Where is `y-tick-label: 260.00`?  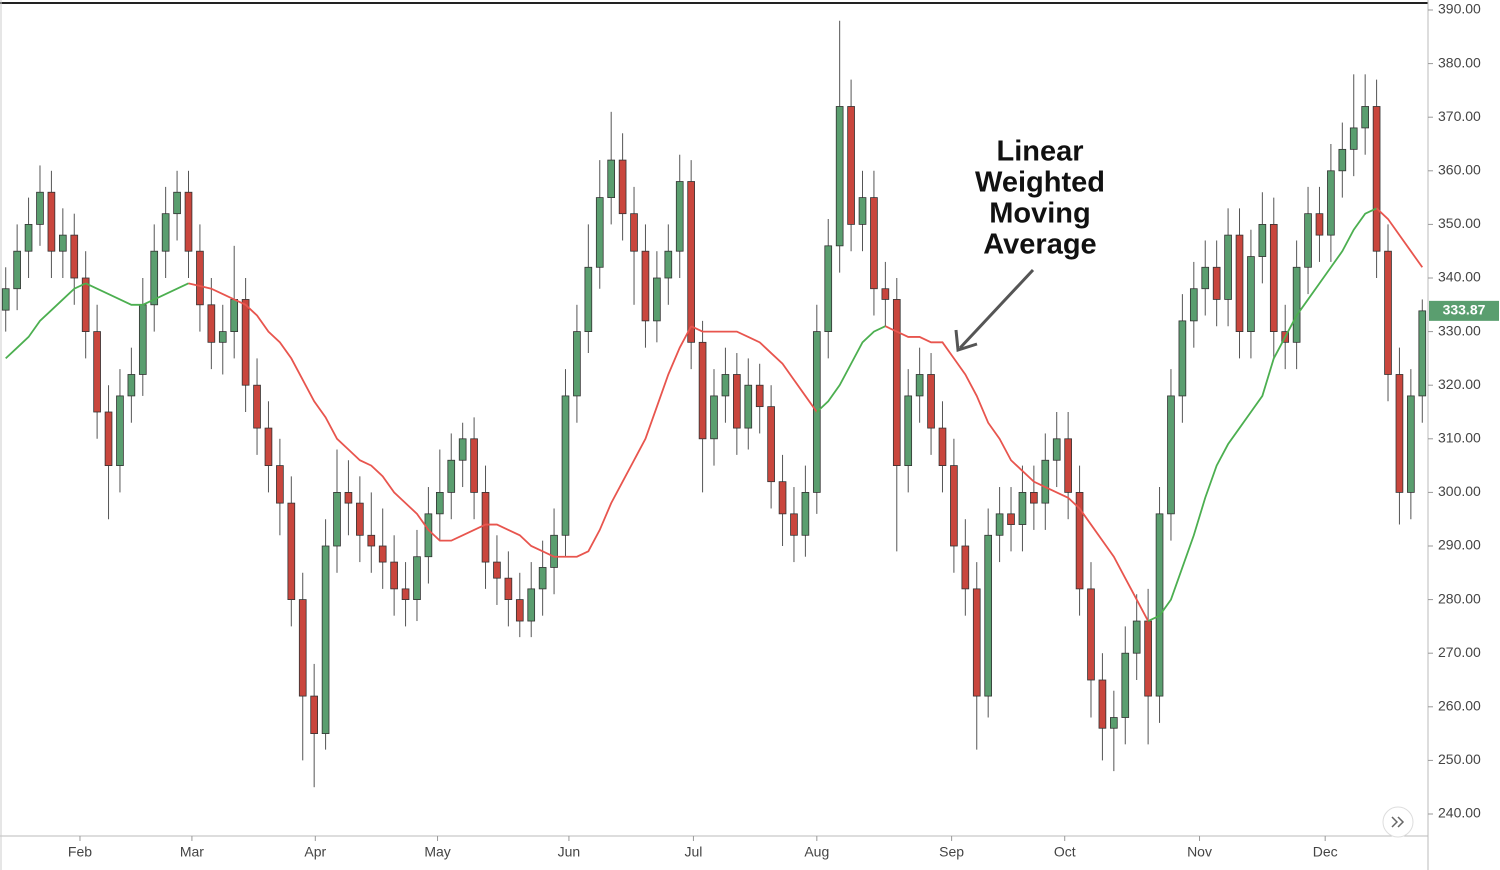 y-tick-label: 260.00 is located at coordinates (1459, 706).